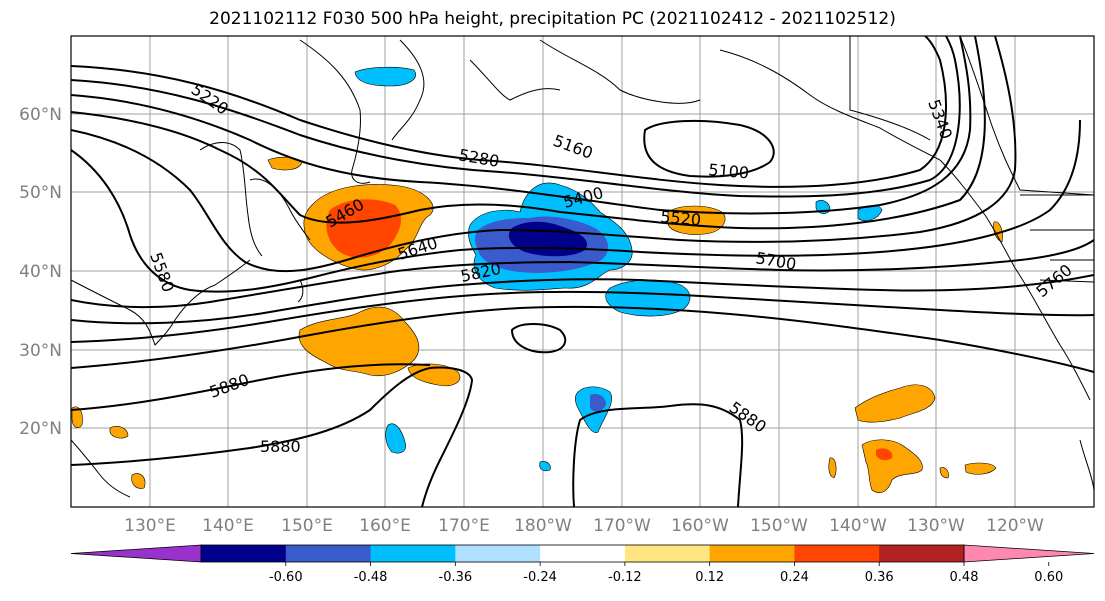 This screenshot has width=1105, height=601. Describe the element at coordinates (879, 577) in the screenshot. I see `colorbar-tick-label: 0.36` at that location.